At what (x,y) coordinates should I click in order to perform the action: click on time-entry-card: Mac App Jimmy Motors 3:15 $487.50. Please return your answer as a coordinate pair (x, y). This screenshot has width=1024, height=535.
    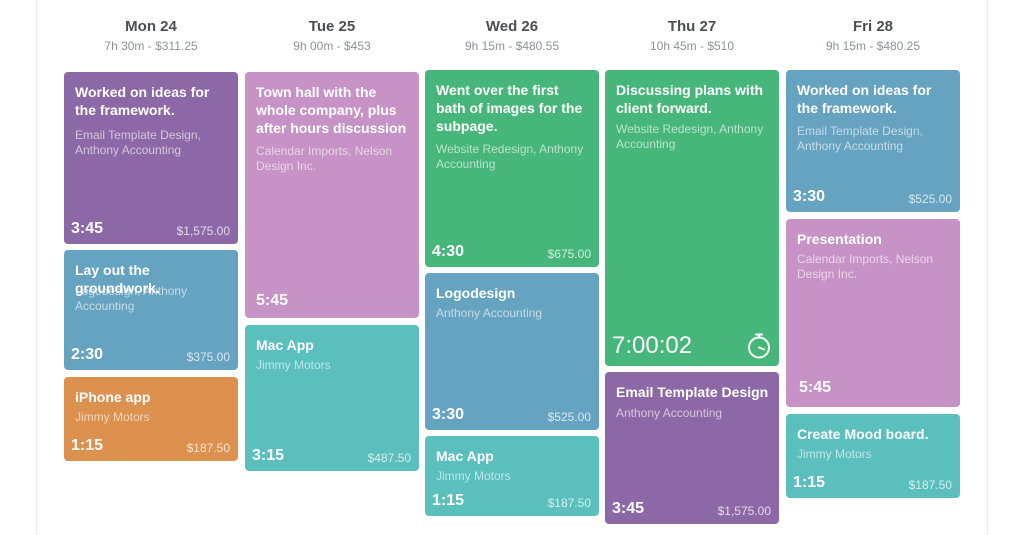
    Looking at the image, I should click on (332, 398).